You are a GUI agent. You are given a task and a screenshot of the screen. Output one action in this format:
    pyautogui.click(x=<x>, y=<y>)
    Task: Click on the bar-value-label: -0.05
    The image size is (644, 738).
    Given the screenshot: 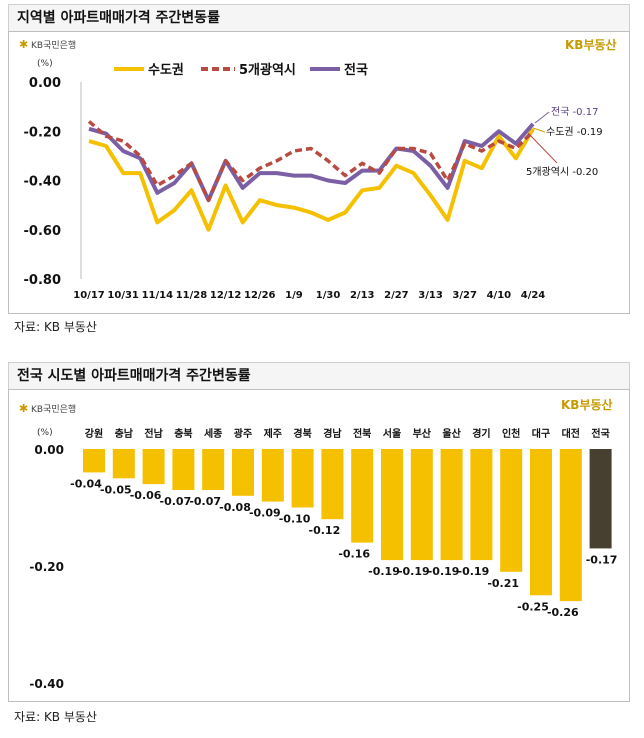 What is the action you would take?
    pyautogui.click(x=116, y=489)
    